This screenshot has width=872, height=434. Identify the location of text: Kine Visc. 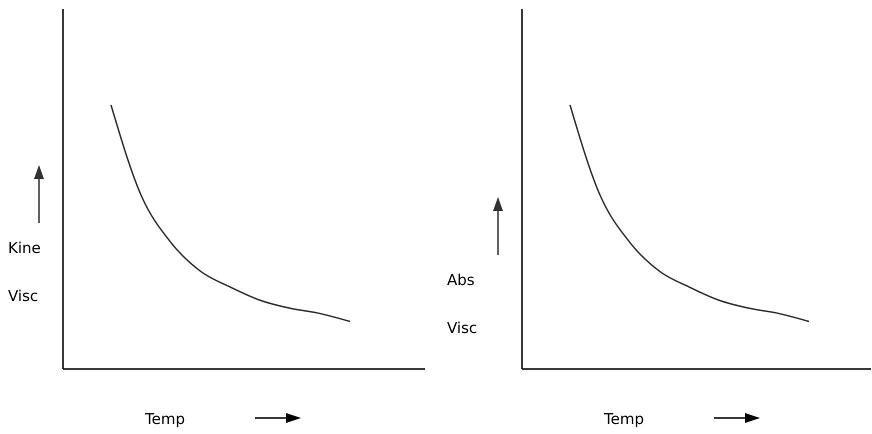
(24, 272).